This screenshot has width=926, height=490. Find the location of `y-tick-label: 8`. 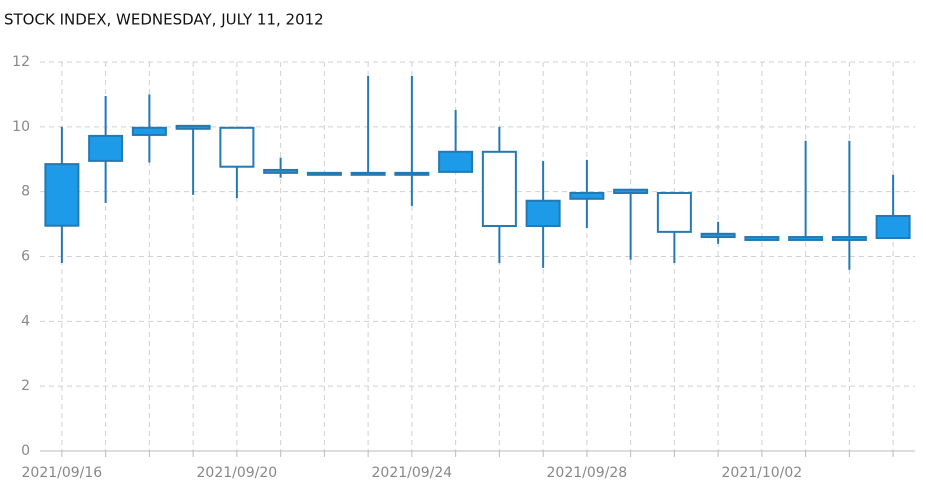

y-tick-label: 8 is located at coordinates (25, 192).